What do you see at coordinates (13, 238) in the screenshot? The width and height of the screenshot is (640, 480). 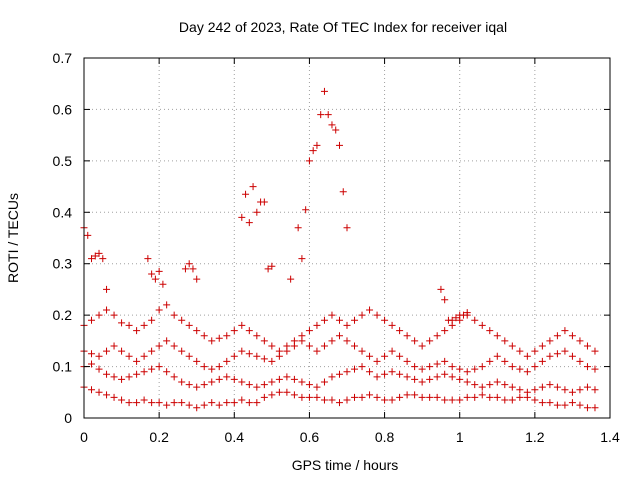 I see `y-axis-label: ROTI / TECUs` at bounding box center [13, 238].